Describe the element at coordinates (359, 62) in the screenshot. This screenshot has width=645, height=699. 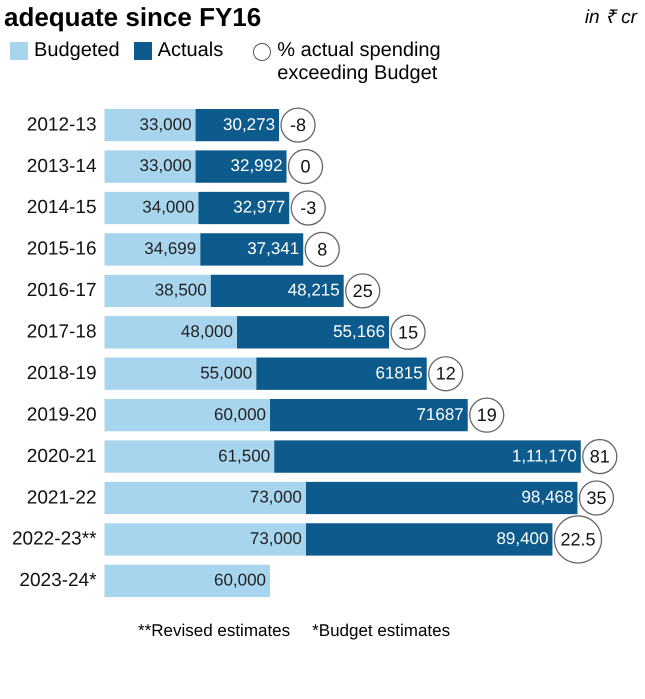
I see `text: % actual spending exceeding Budget` at that location.